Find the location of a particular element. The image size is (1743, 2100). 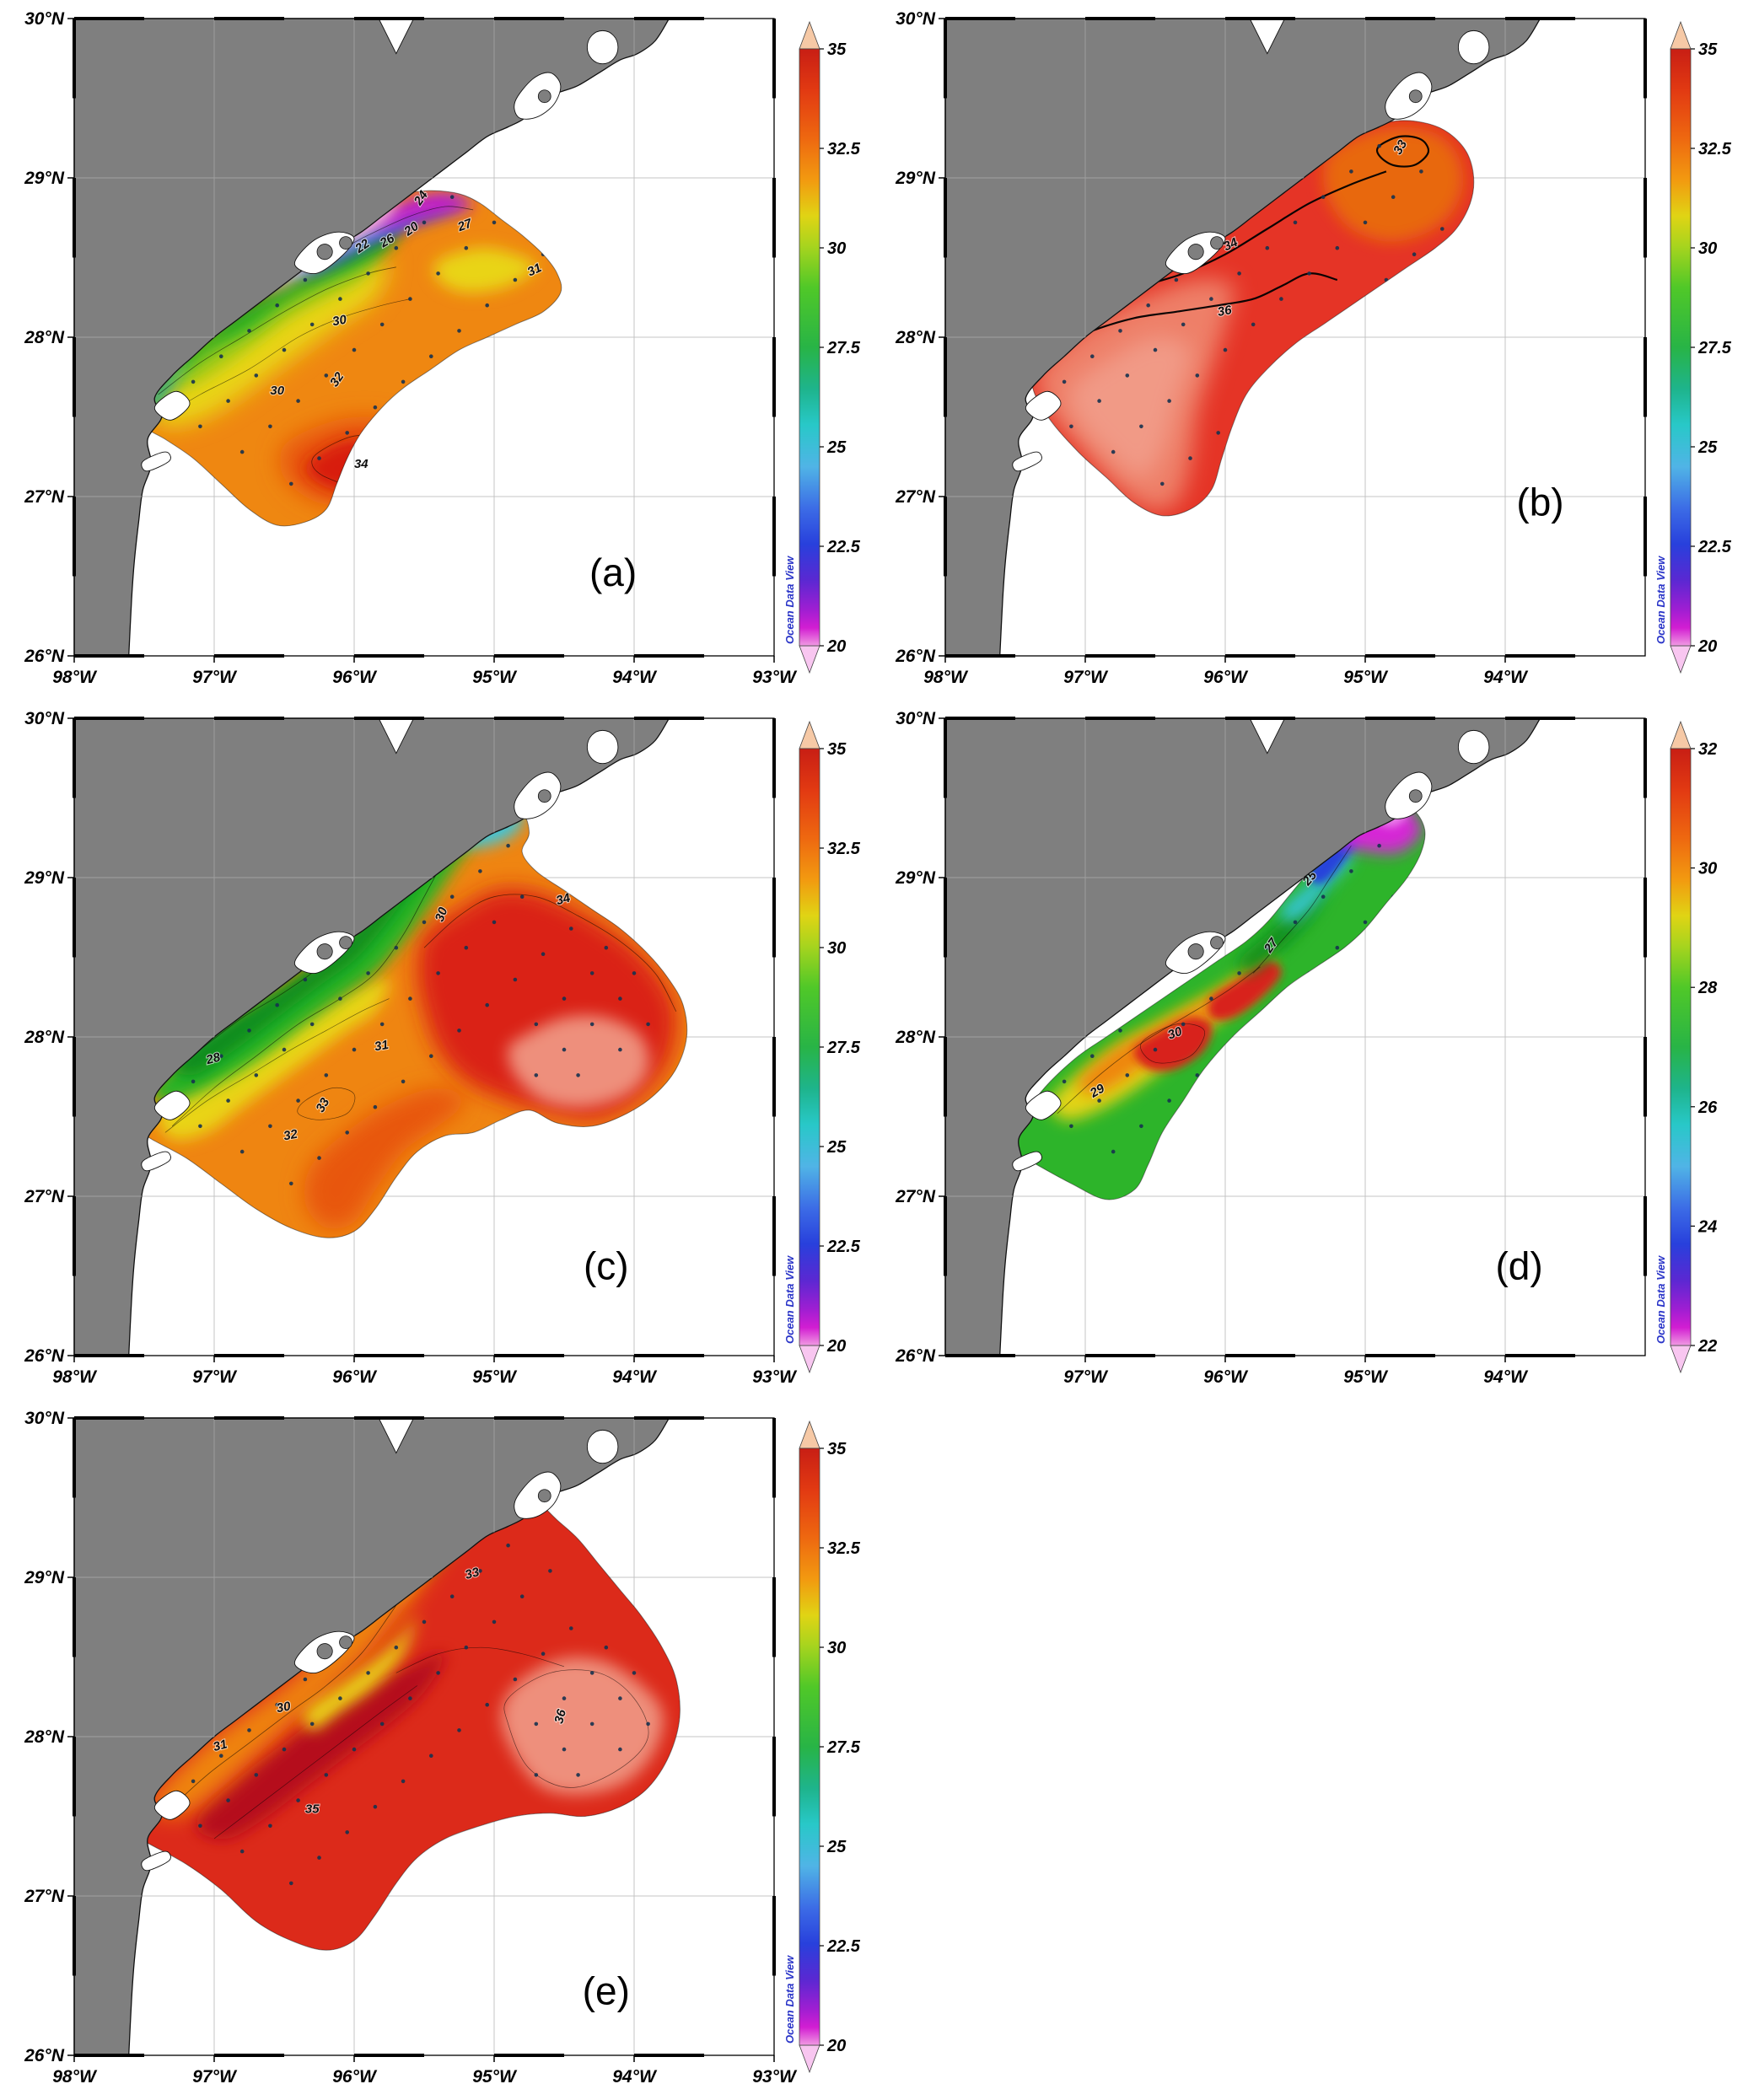

coastal-lake is located at coordinates (602, 747).